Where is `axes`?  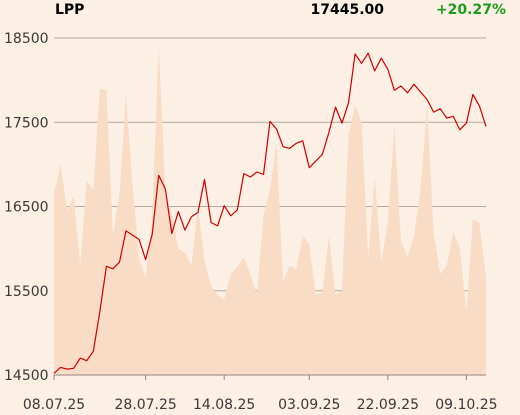 axes is located at coordinates (269, 377).